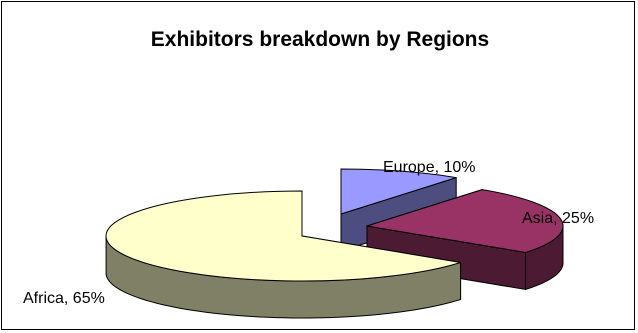 Image resolution: width=638 pixels, height=333 pixels. What do you see at coordinates (465, 221) in the screenshot?
I see `slice-asia` at bounding box center [465, 221].